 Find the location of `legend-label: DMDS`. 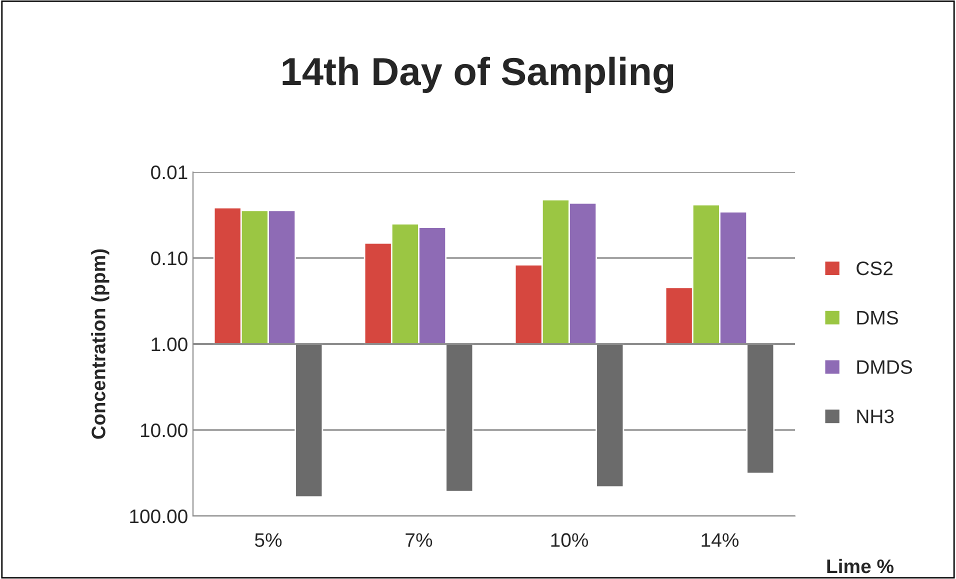

legend-label: DMDS is located at coordinates (884, 367).